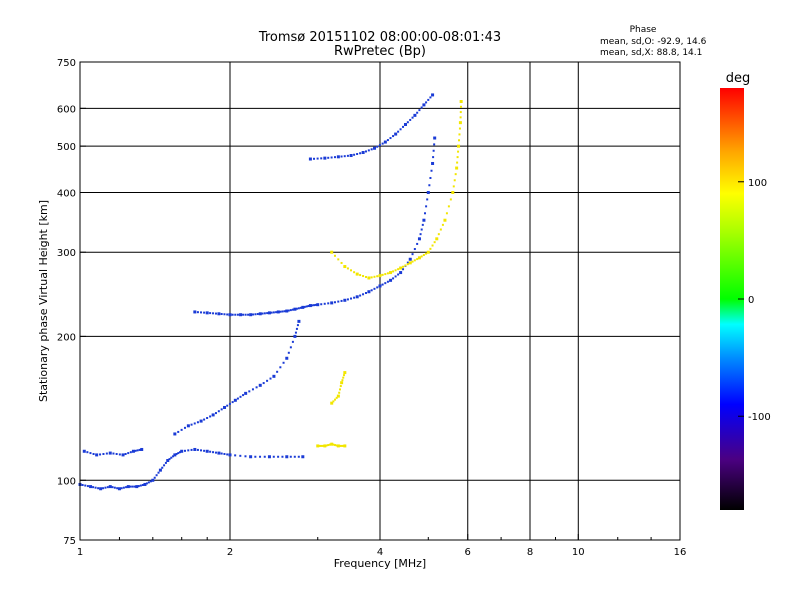  I want to click on stats-heading: Phase, so click(643, 30).